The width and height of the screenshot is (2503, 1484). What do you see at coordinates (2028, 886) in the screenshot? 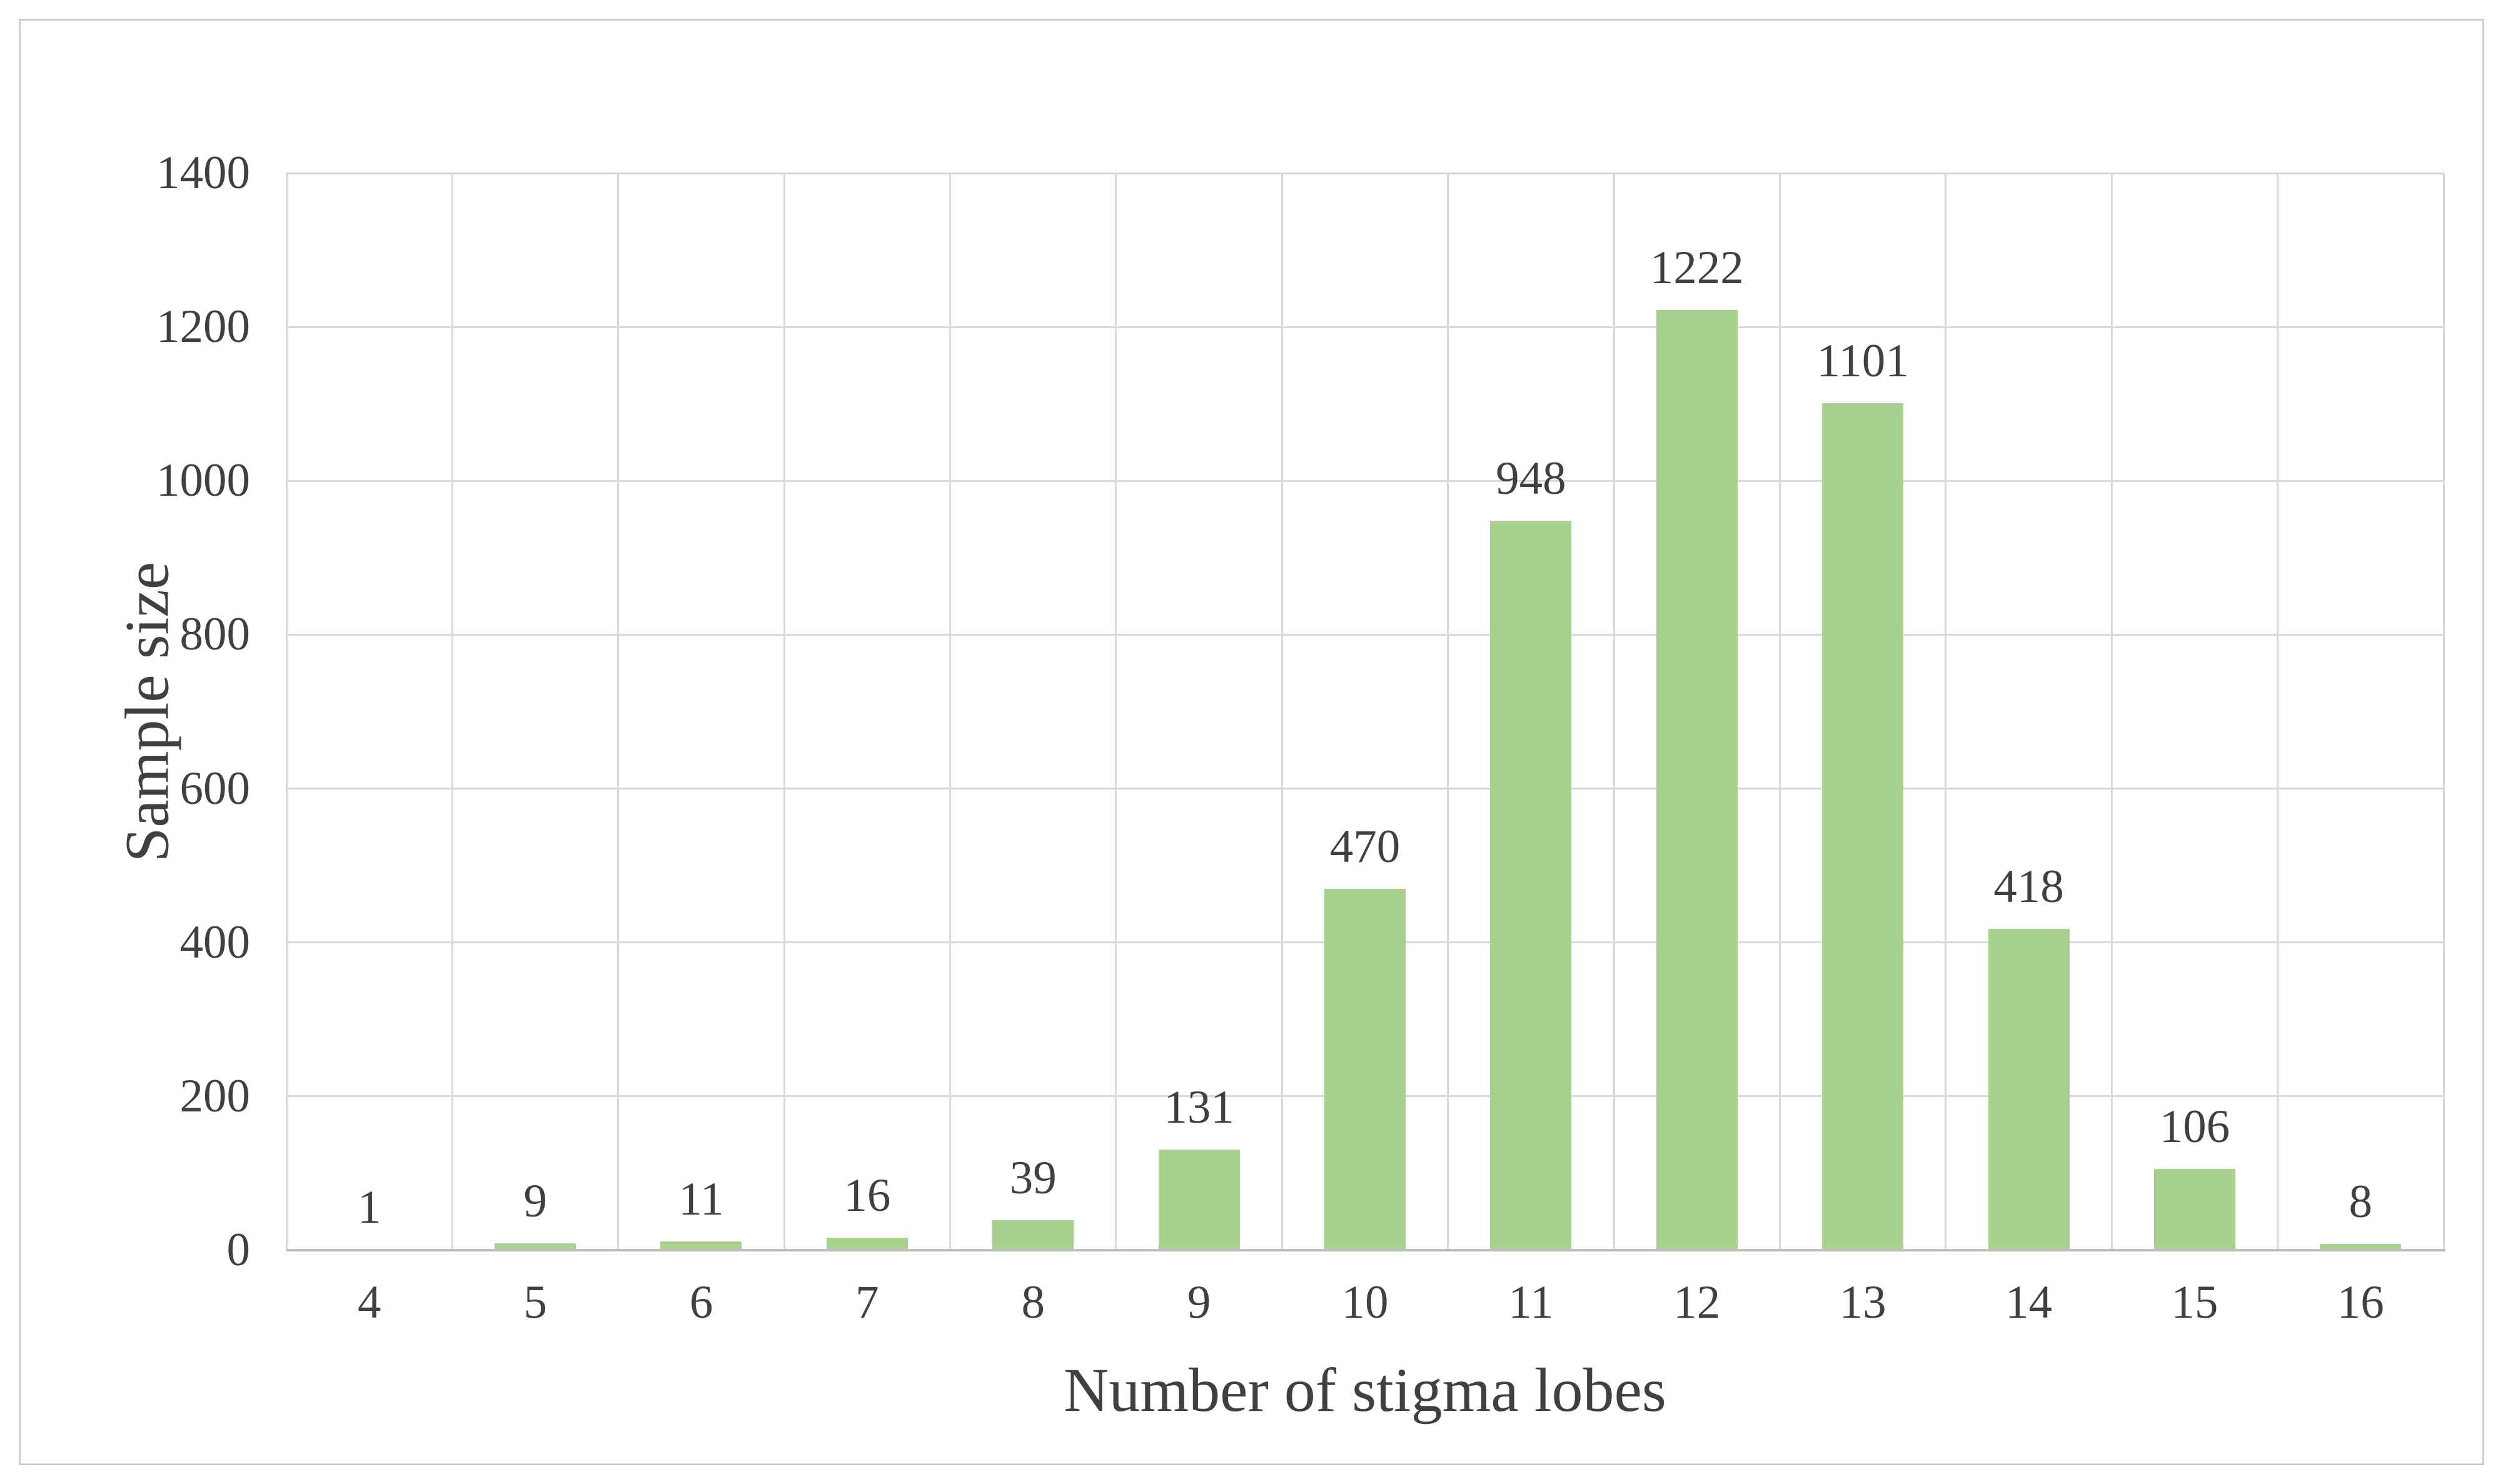
I see `bar-value-label: 418` at bounding box center [2028, 886].